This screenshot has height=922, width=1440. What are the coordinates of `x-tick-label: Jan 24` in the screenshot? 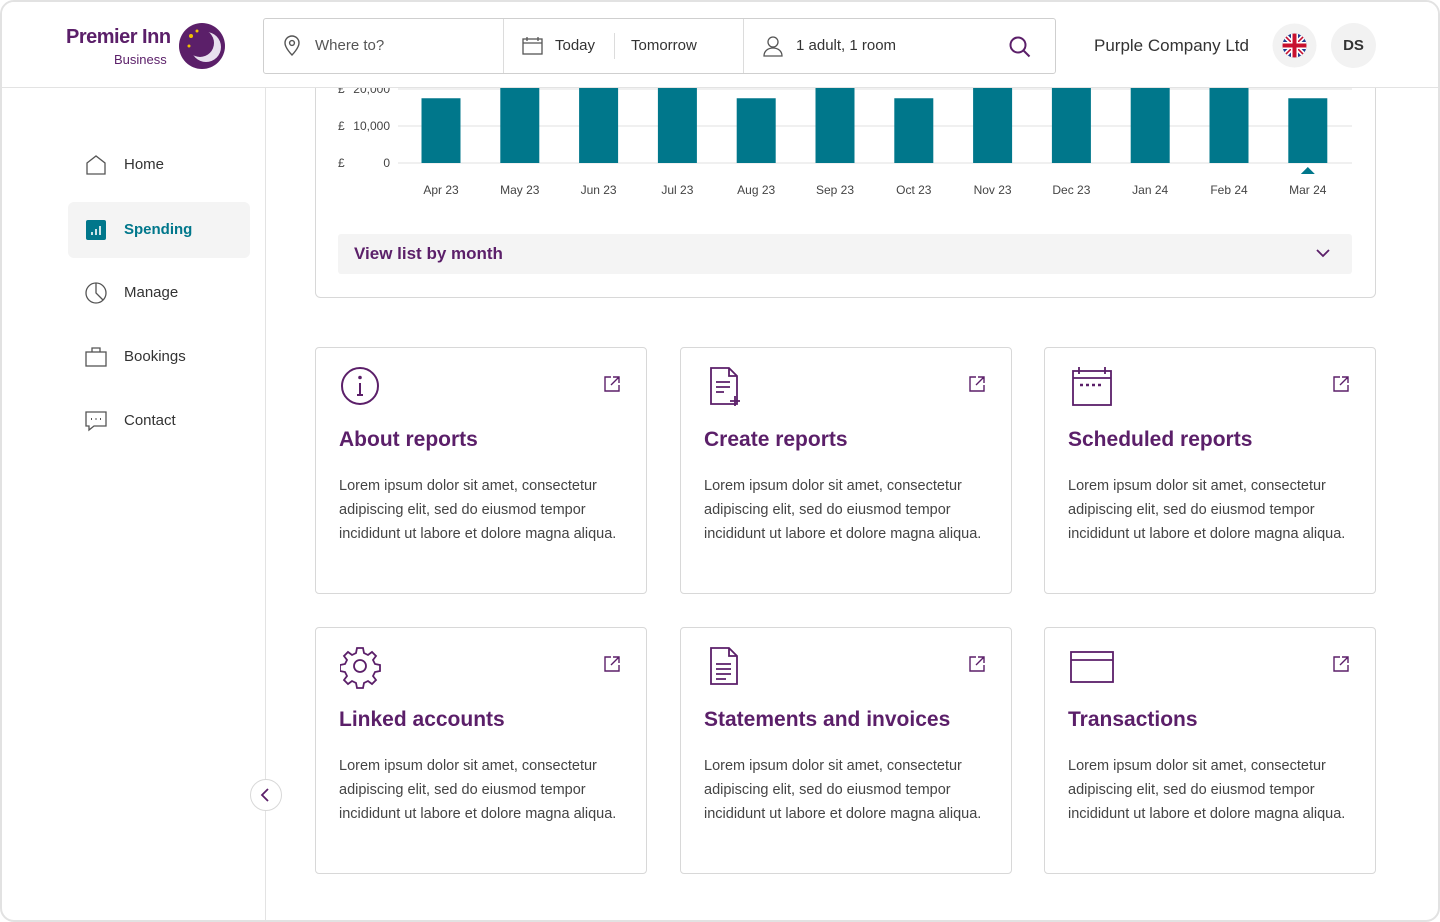 It's located at (1150, 190).